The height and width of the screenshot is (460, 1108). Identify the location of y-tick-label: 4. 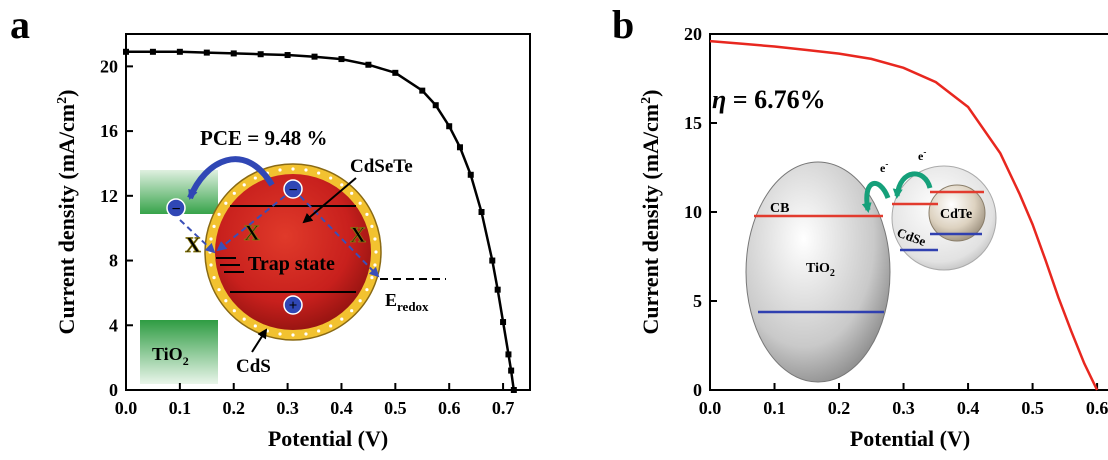
(113, 325).